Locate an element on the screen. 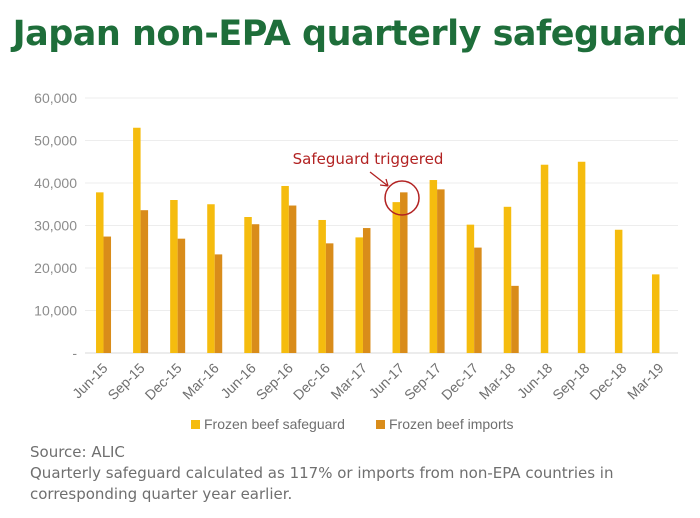 This screenshot has height=518, width=700. annotation-circle is located at coordinates (402, 198).